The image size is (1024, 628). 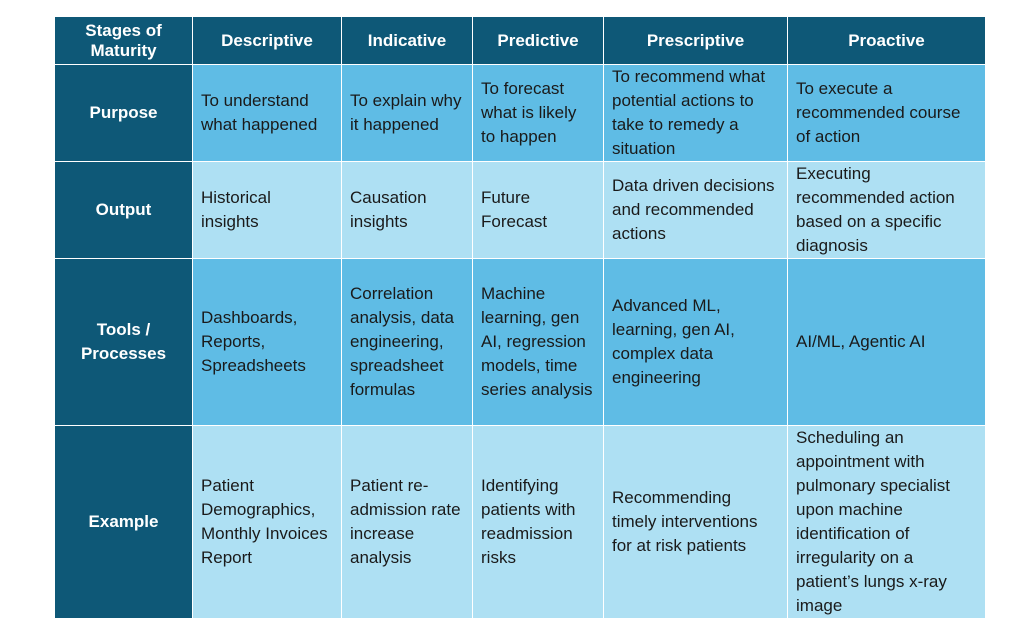 I want to click on cell-output-indicative: Causation insights, so click(x=407, y=210).